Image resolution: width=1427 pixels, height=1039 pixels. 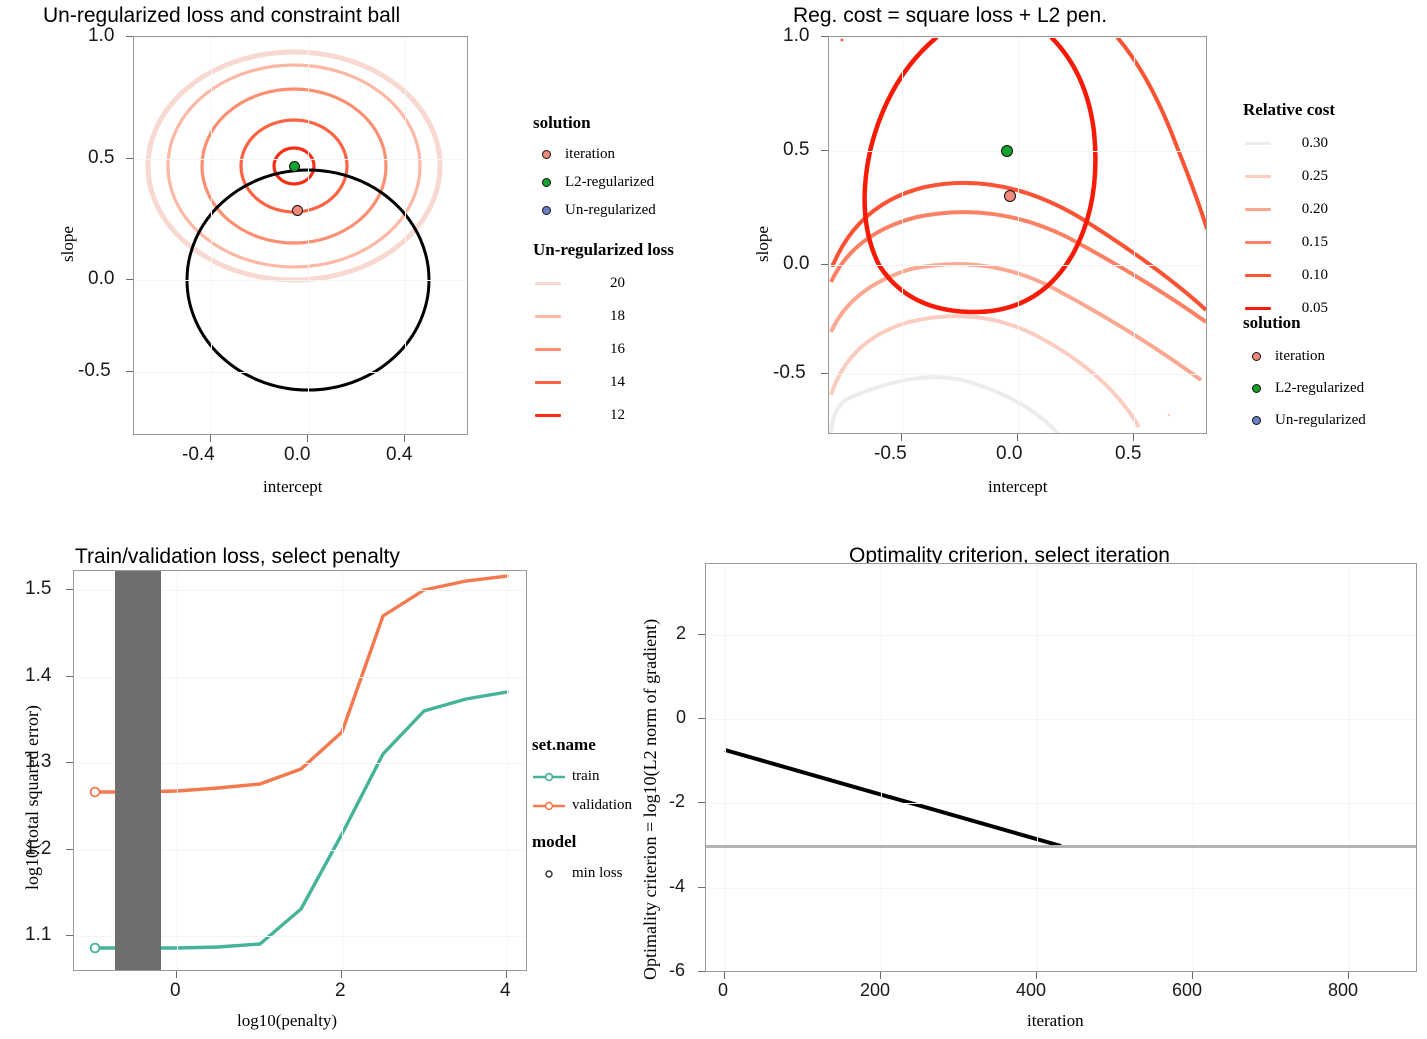 What do you see at coordinates (603, 382) in the screenshot?
I see `legend-item-loss-14: 14` at bounding box center [603, 382].